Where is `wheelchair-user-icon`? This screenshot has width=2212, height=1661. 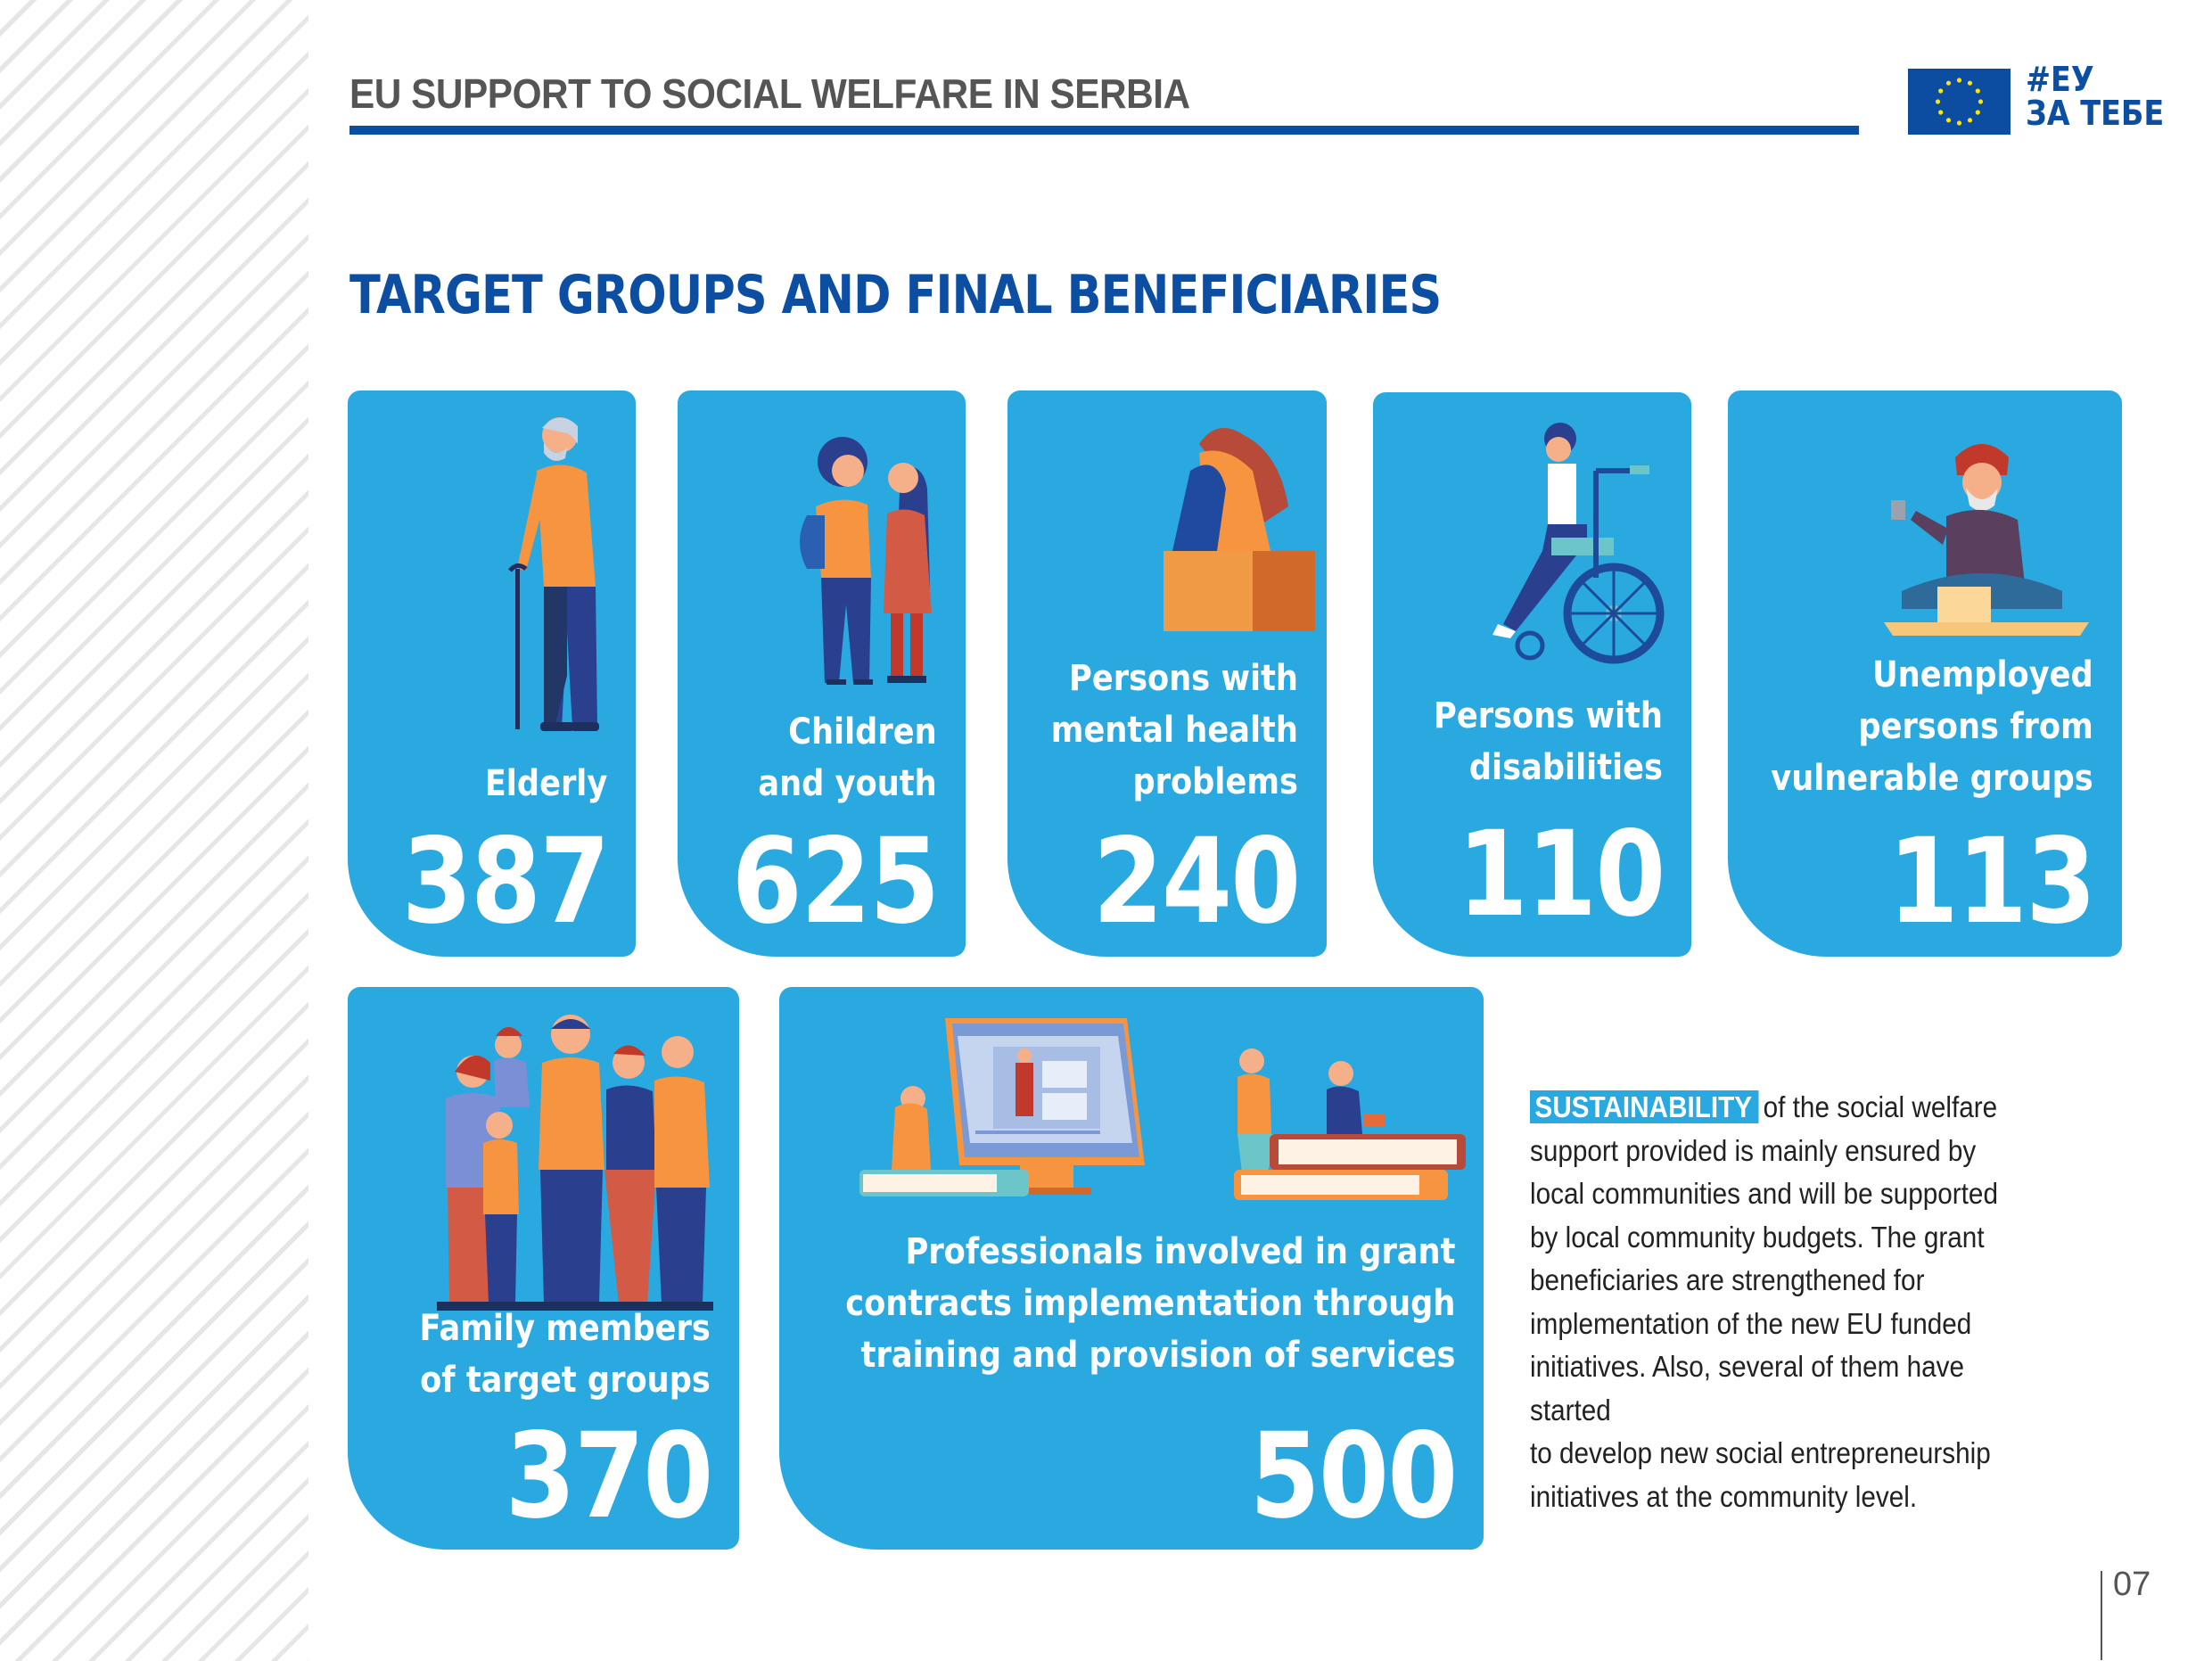
wheelchair-user-icon is located at coordinates (1578, 543).